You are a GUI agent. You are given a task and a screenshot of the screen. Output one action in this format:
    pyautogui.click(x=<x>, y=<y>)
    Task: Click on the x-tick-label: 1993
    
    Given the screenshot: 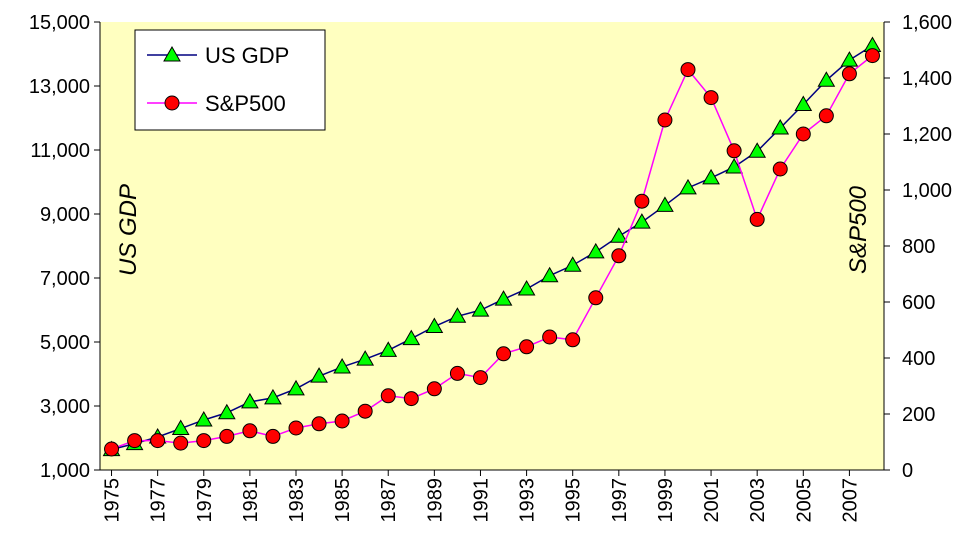 What is the action you would take?
    pyautogui.click(x=528, y=500)
    